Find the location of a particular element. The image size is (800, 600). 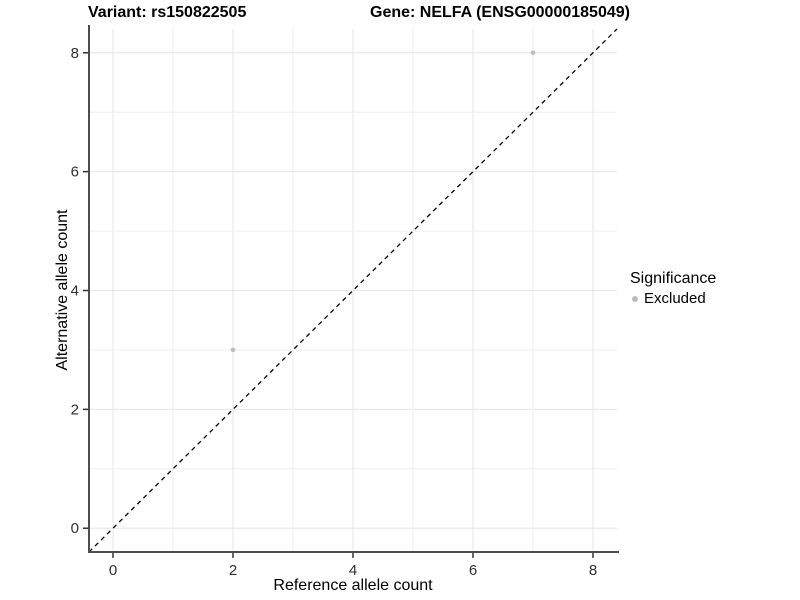

legend-item-label: Excluded is located at coordinates (675, 298).